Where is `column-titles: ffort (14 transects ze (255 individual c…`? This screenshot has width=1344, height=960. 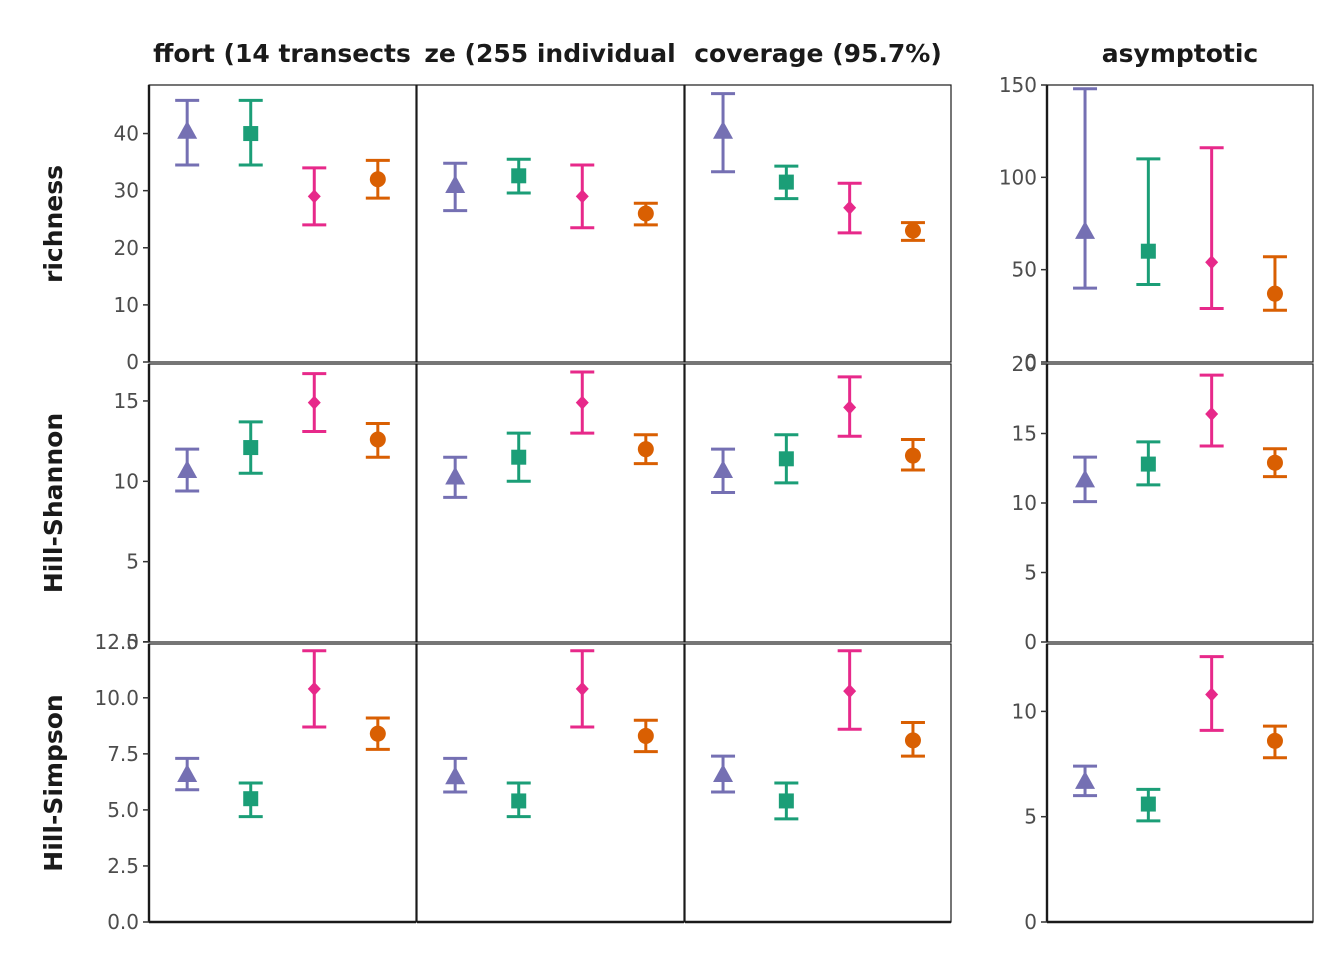 column-titles: ffort (14 transects ze (255 individual c… is located at coordinates (705, 53).